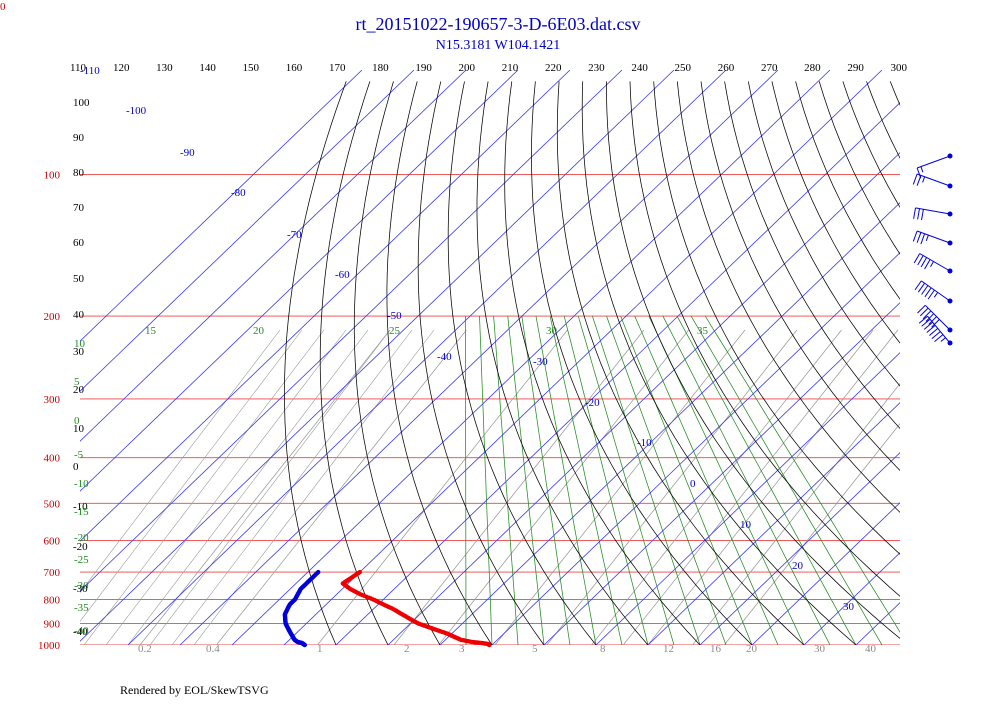  What do you see at coordinates (164, 68) in the screenshot?
I see `dry-adiabat-top-label: 130` at bounding box center [164, 68].